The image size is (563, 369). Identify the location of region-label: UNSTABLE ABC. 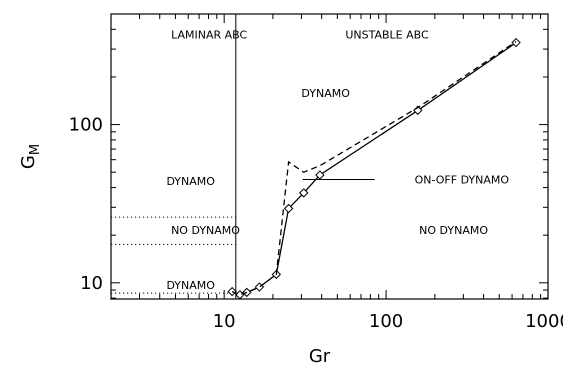
(387, 35).